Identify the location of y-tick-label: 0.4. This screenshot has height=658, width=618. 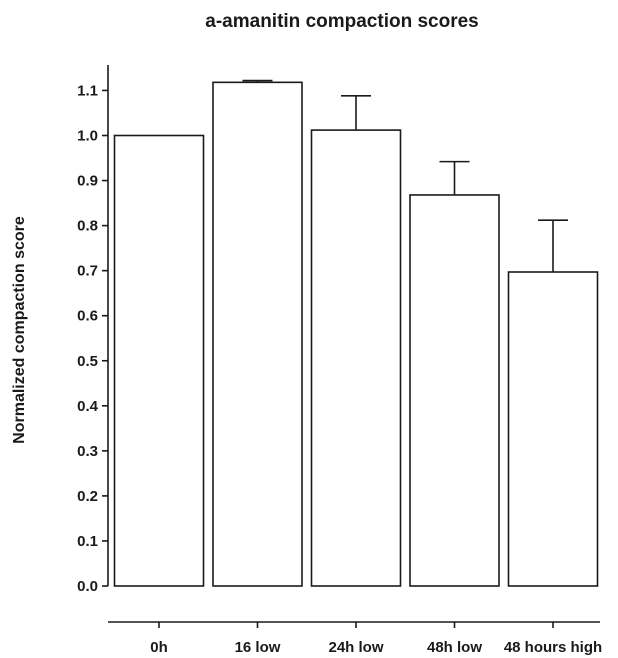
(88, 406).